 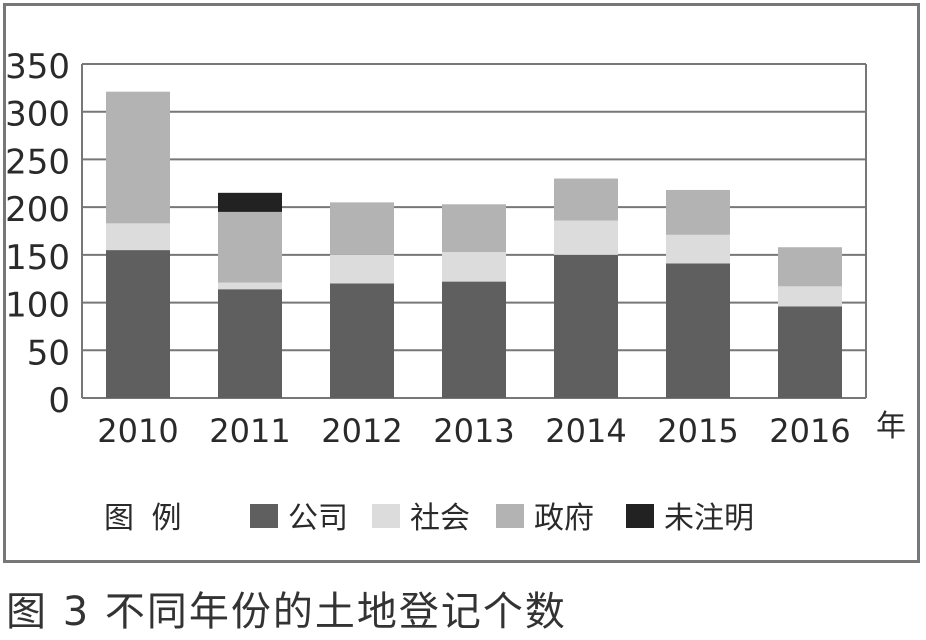 What do you see at coordinates (145, 518) in the screenshot?
I see `legend-title: 图 例` at bounding box center [145, 518].